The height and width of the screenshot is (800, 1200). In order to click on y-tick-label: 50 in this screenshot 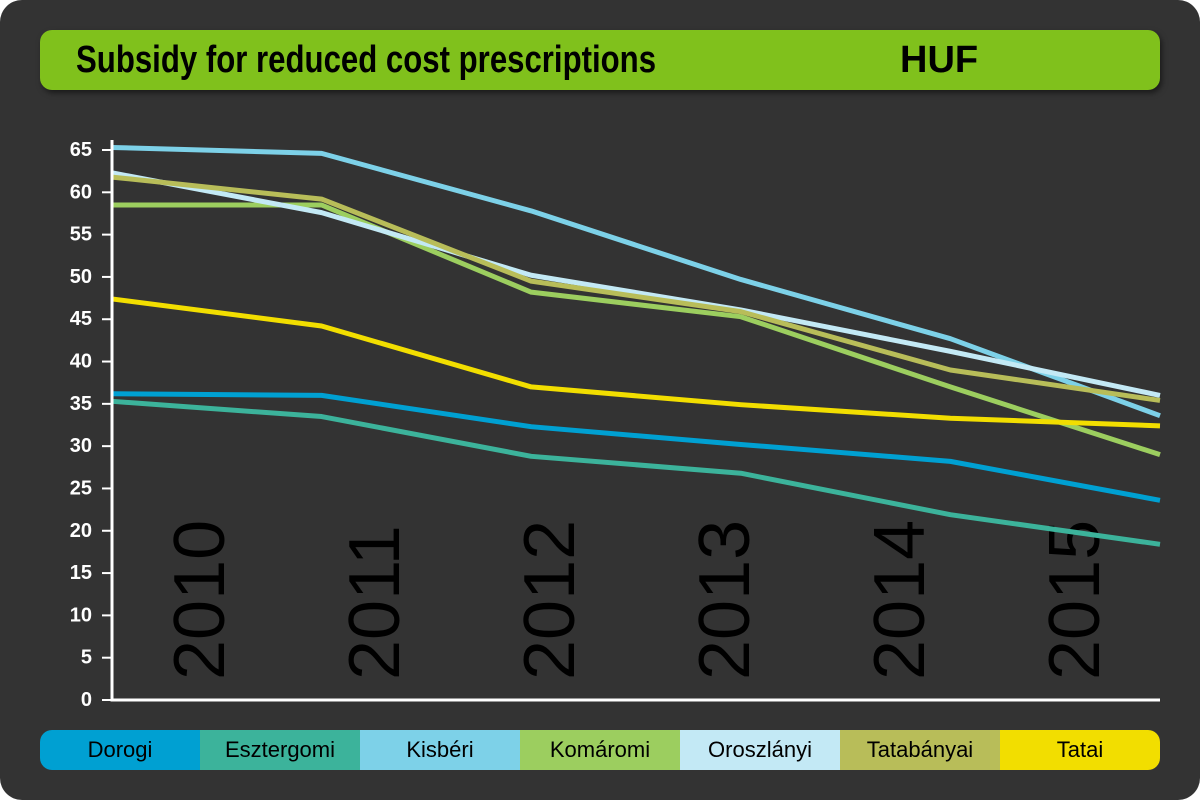, I will do `click(81, 277)`.